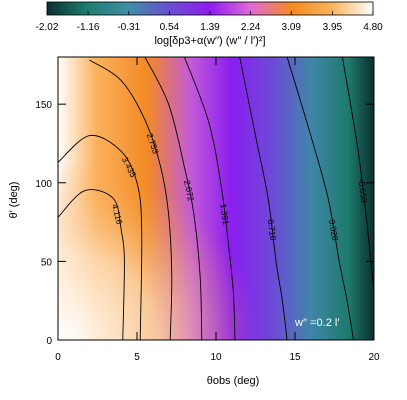 The height and width of the screenshot is (400, 407). What do you see at coordinates (295, 357) in the screenshot?
I see `x-tick-label: 15` at bounding box center [295, 357].